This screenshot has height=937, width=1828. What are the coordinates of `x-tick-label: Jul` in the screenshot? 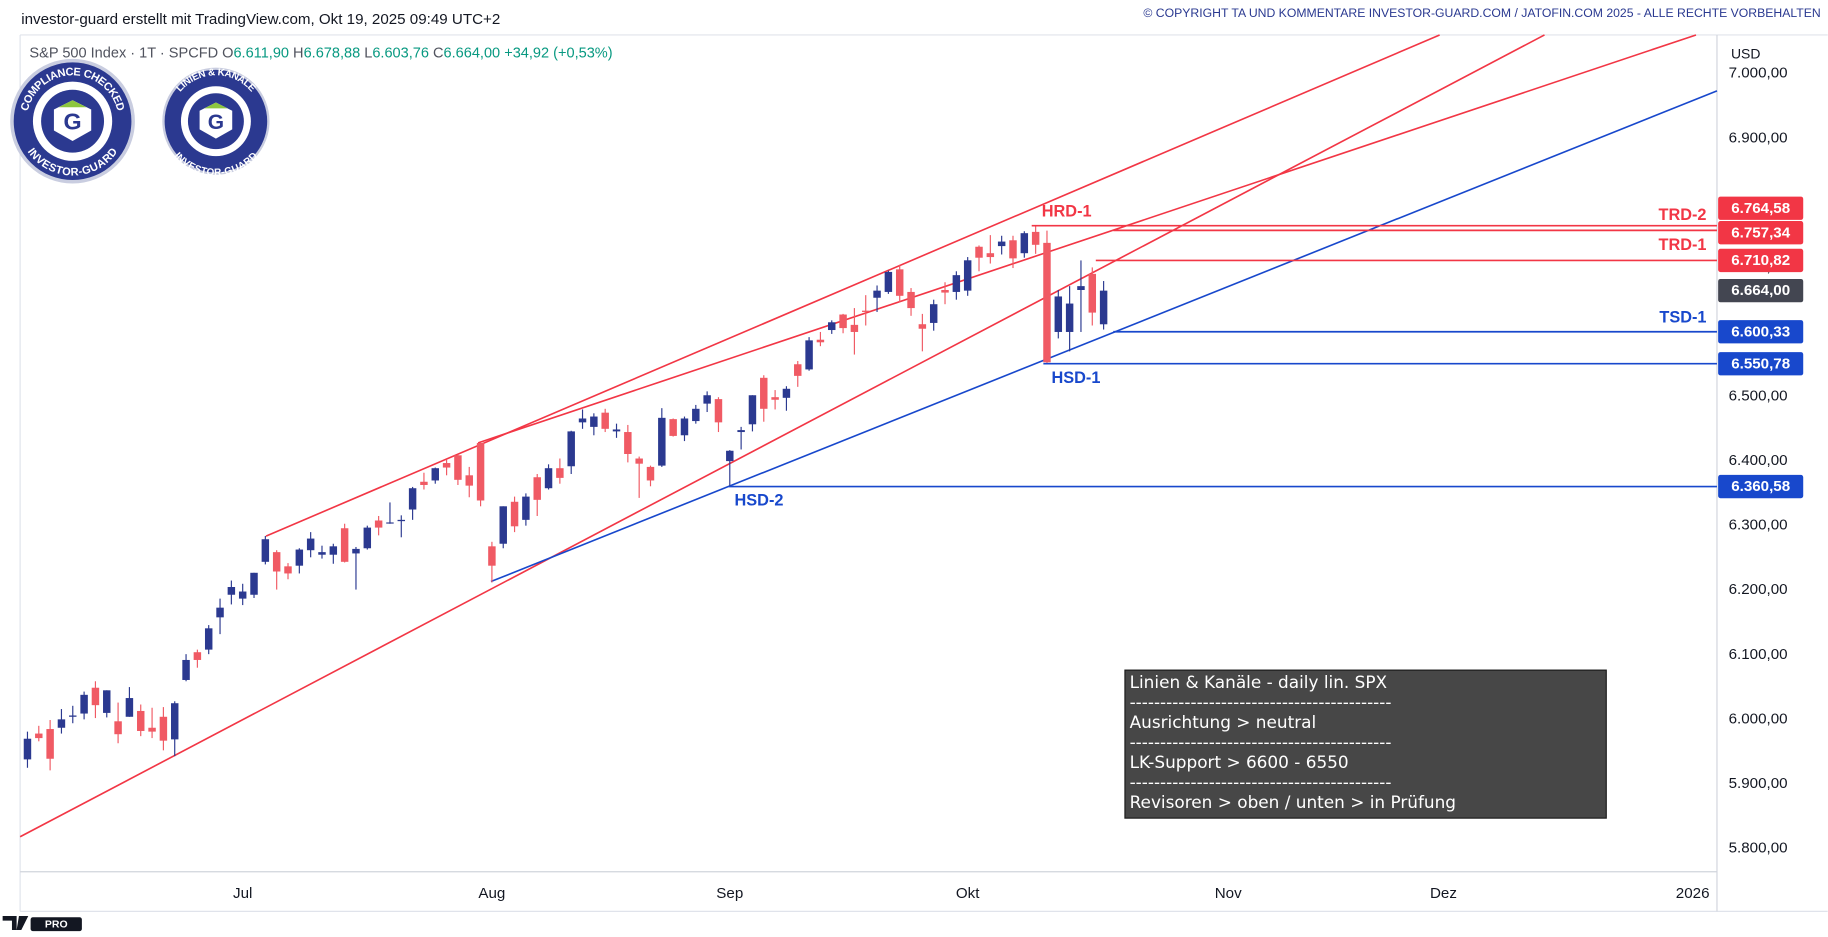 It's located at (242, 893).